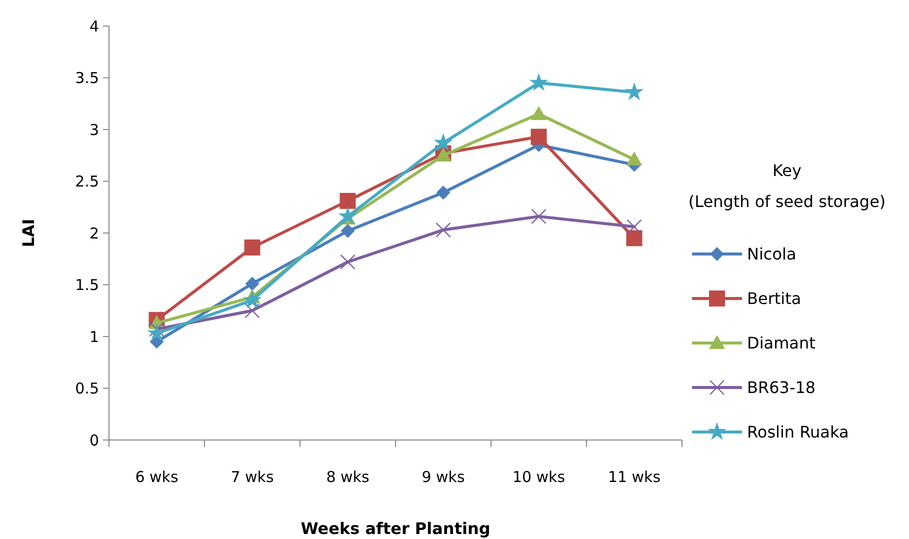 The width and height of the screenshot is (909, 539). What do you see at coordinates (87, 181) in the screenshot?
I see `y-tick-label: 2.5` at bounding box center [87, 181].